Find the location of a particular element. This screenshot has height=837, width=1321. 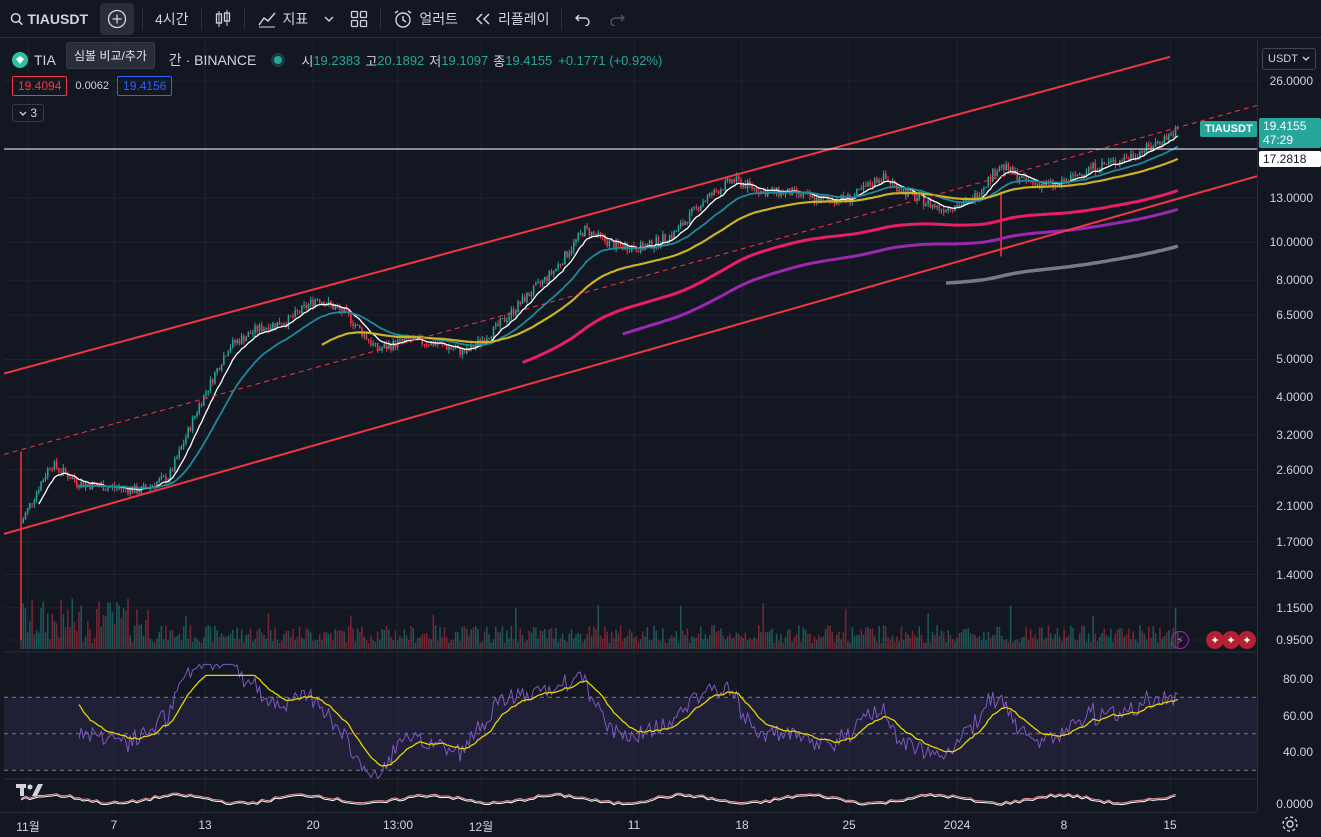

symbol-search-button: TIAUSDT is located at coordinates (48, 19).